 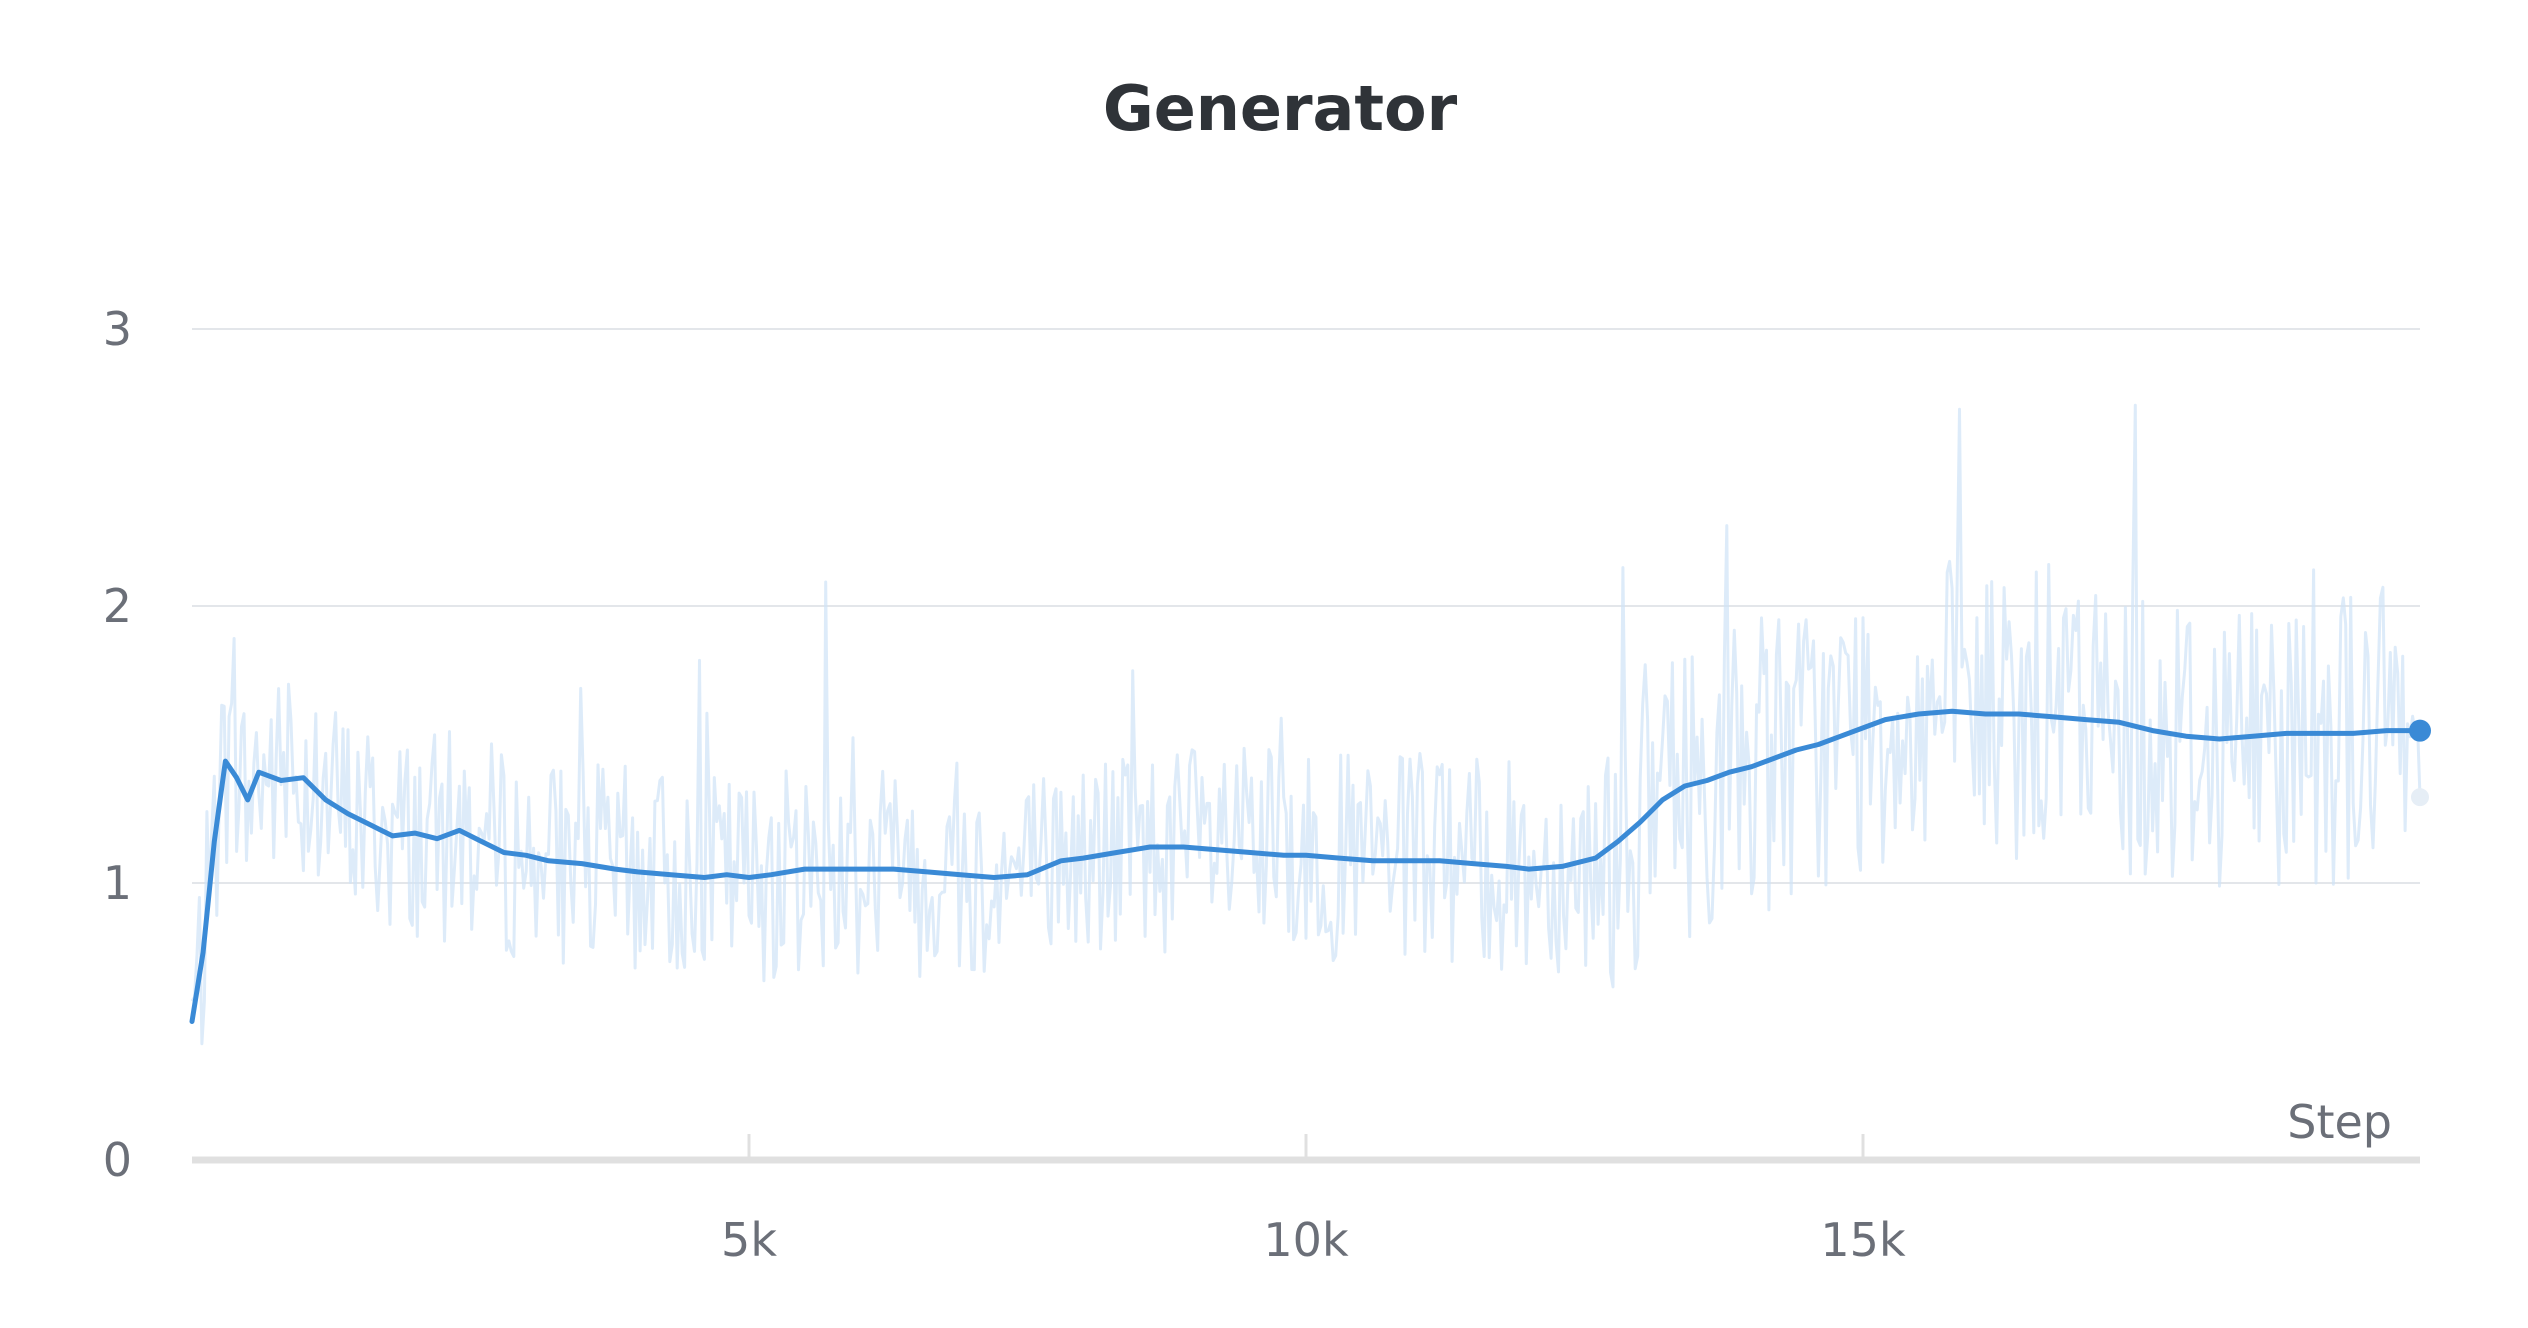 I want to click on x-axis-label: Step, so click(x=2339, y=1122).